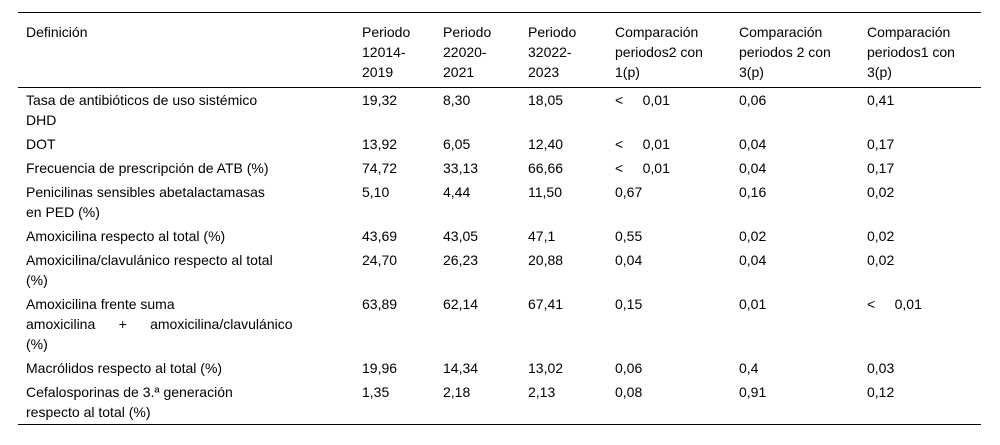  What do you see at coordinates (911, 52) in the screenshot?
I see `col-header-comparacion-1v3: Comparación periodos1 con 3(p)` at bounding box center [911, 52].